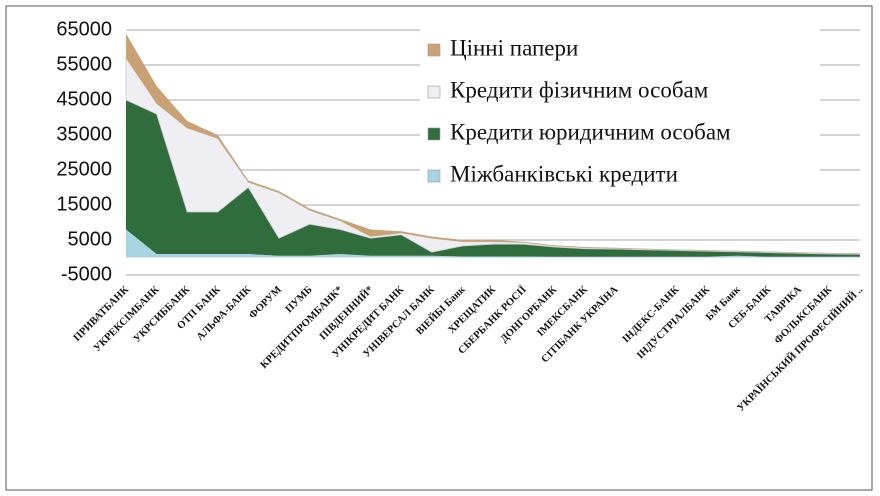  I want to click on y-tick-label: 65000, so click(84, 29).